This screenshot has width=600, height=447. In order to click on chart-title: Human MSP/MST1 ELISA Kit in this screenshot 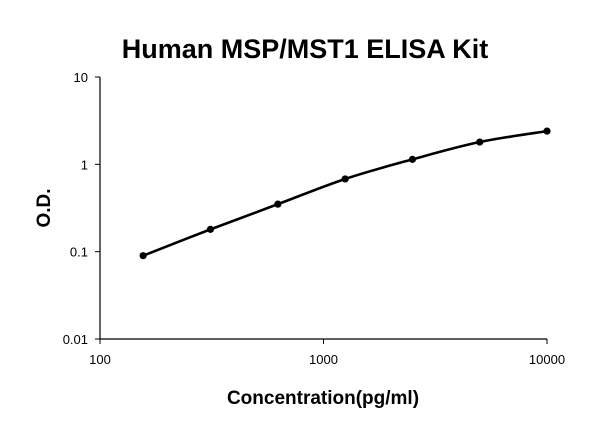, I will do `click(305, 49)`.